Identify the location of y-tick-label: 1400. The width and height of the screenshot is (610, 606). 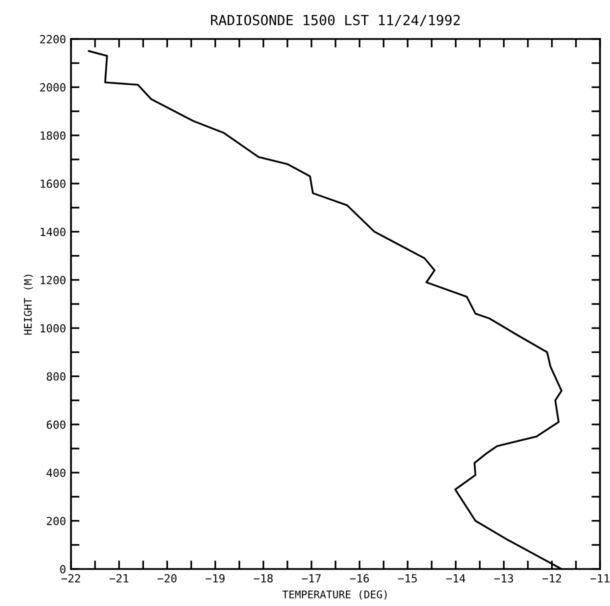
(53, 232).